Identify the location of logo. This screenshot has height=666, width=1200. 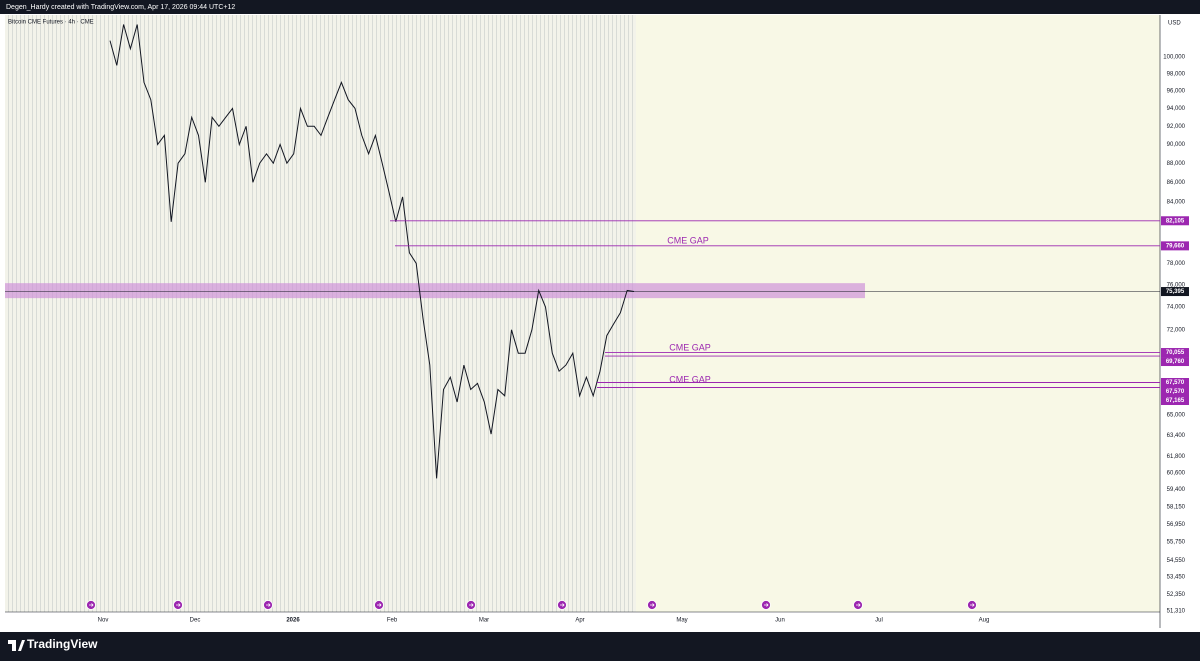
(16, 645).